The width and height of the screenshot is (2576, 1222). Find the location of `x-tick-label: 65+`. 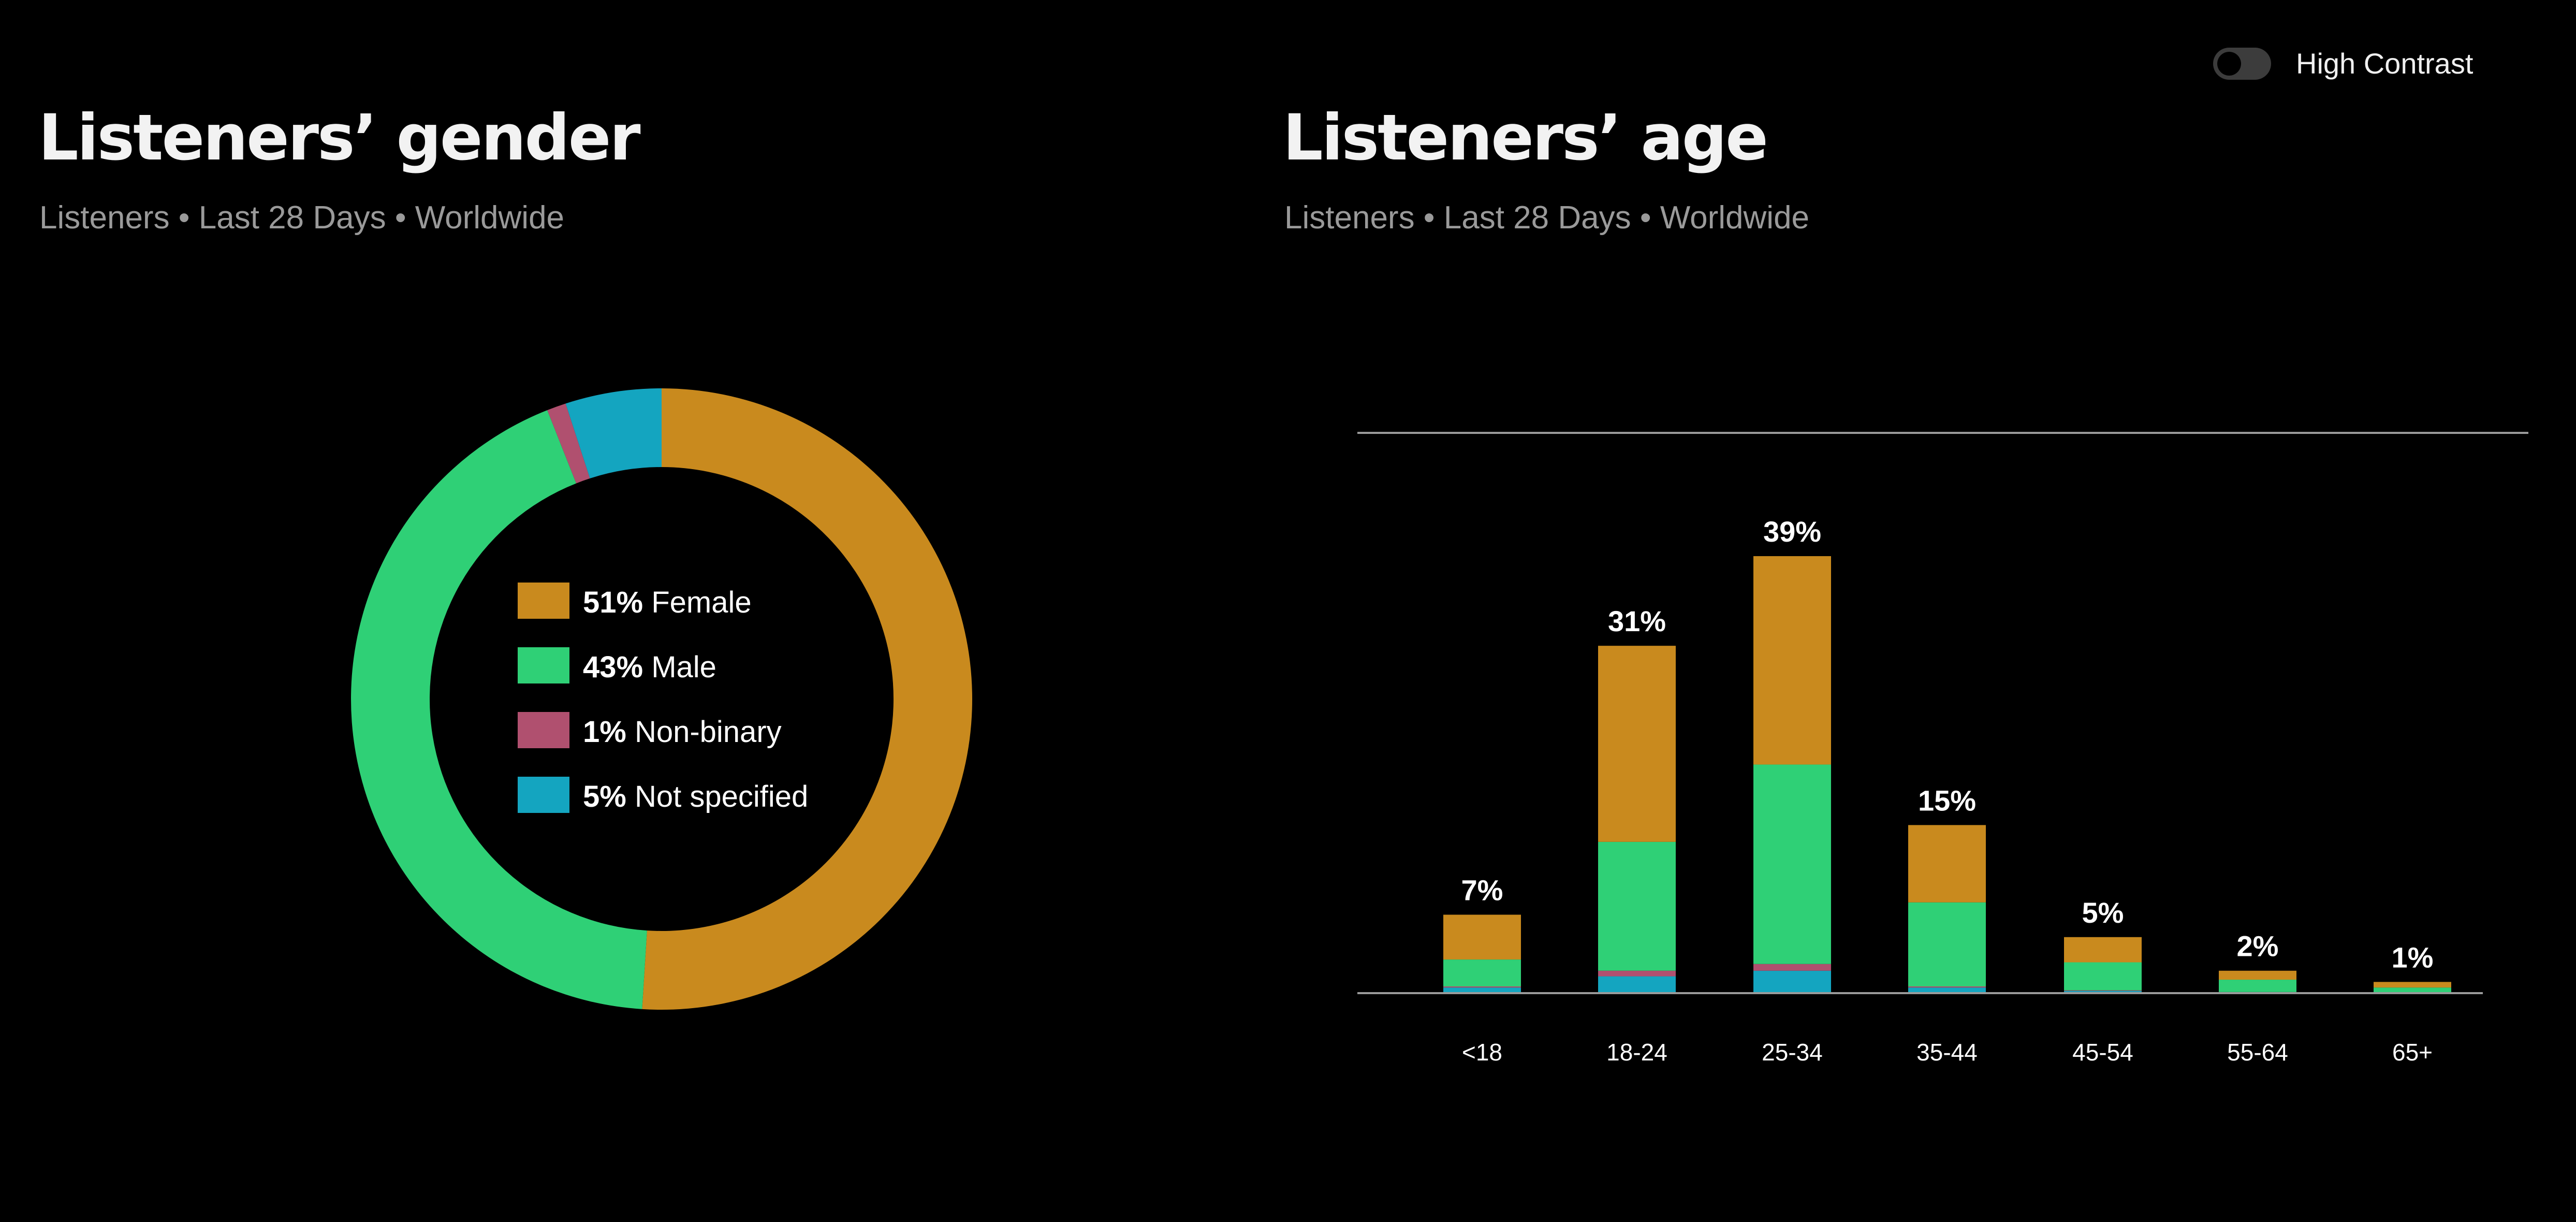

x-tick-label: 65+ is located at coordinates (2413, 1052).